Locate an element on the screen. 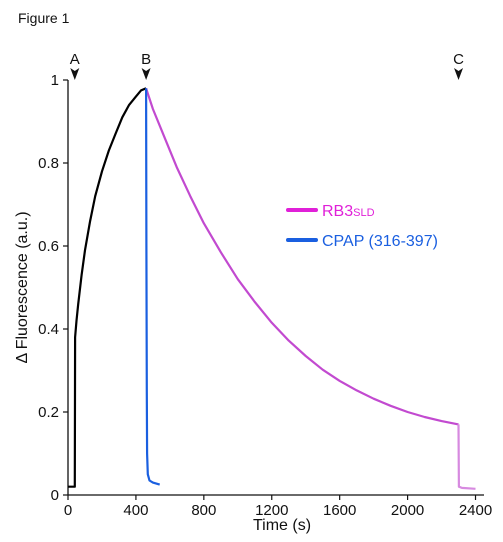  y-axis-title: Δ Fluorescence (a.u.) is located at coordinates (22, 287).